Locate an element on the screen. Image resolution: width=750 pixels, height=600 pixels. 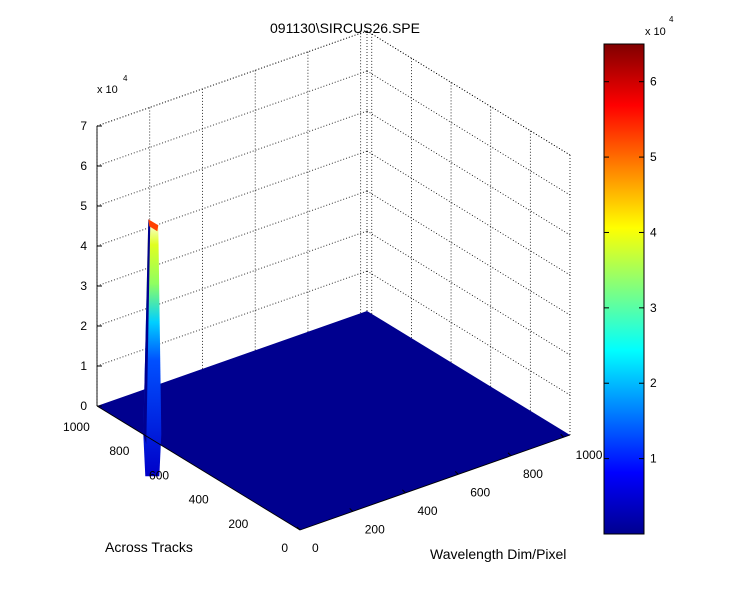
x-tick-label: 400 is located at coordinates (427, 511).